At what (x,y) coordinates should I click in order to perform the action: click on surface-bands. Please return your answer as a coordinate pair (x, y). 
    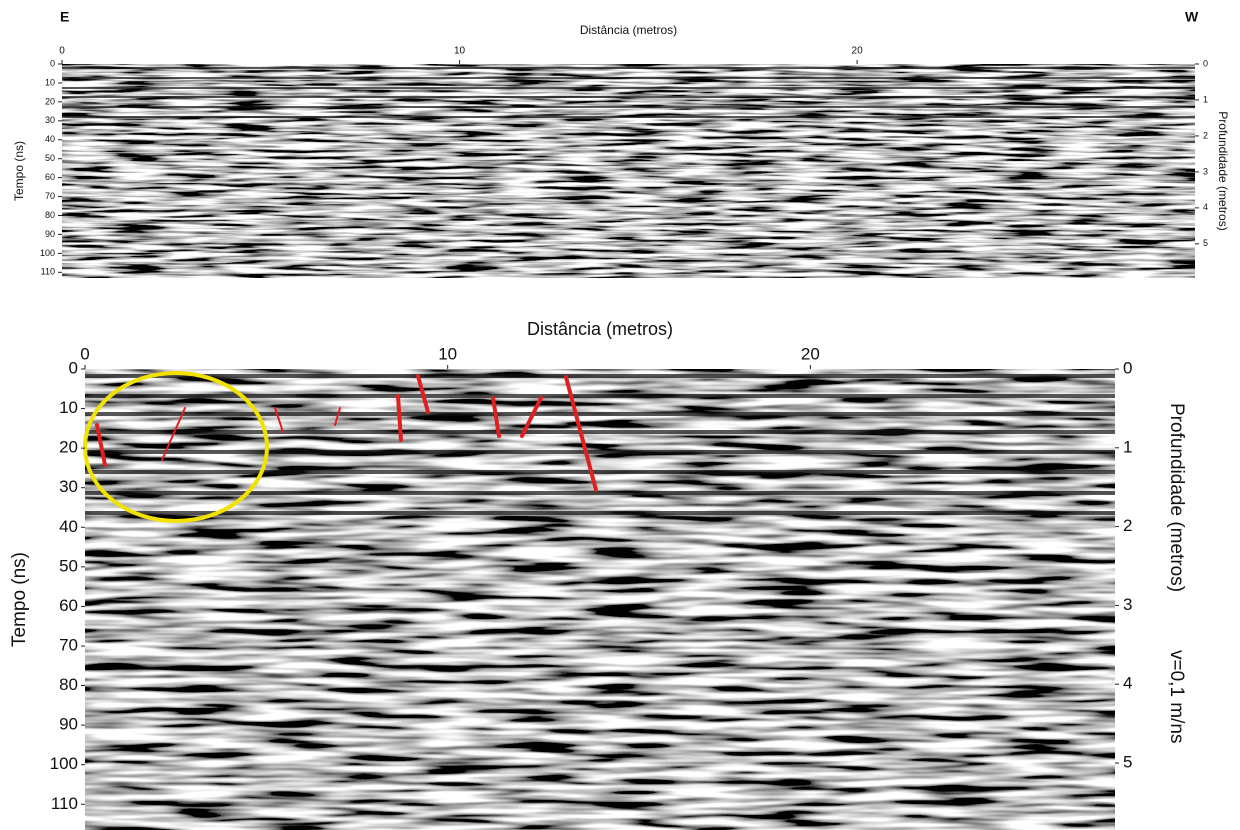
    Looking at the image, I should click on (628, 92).